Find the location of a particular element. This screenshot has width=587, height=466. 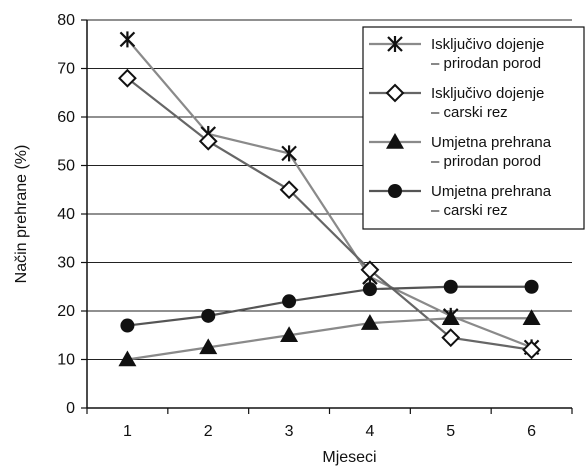

x-axis-label: Mjeseci is located at coordinates (349, 457).